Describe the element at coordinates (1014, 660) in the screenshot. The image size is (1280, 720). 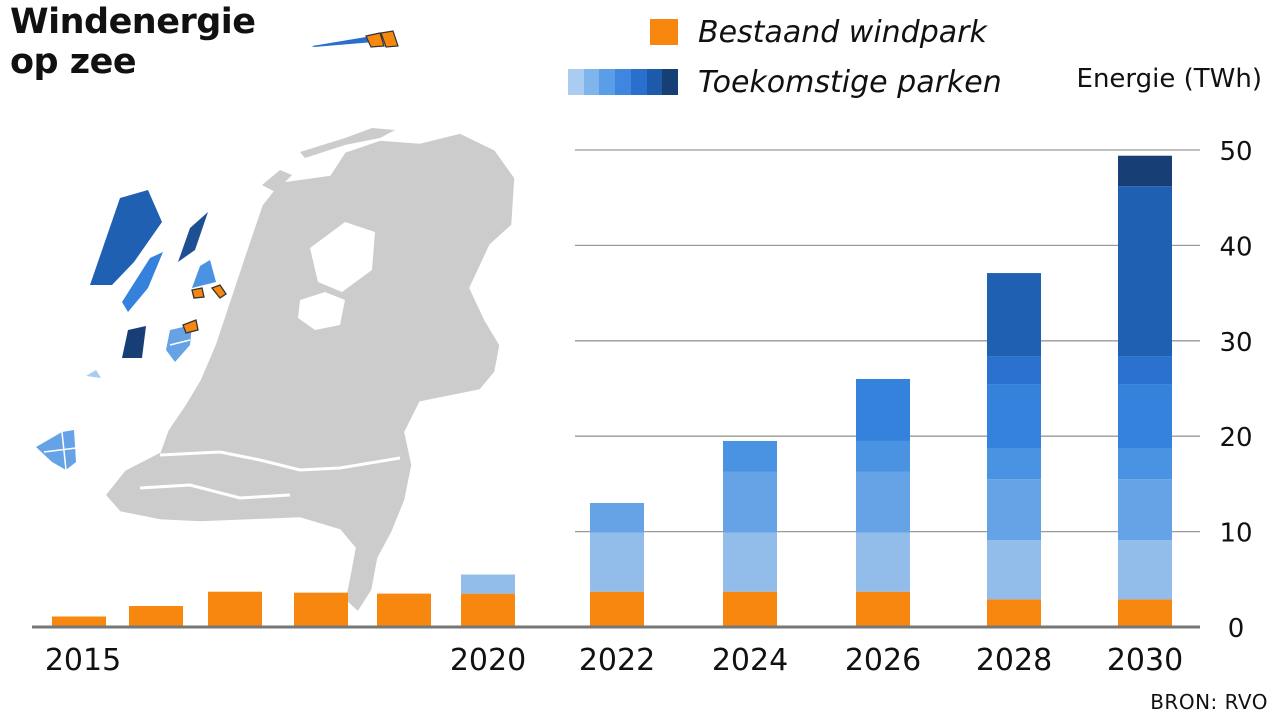
I see `x-tick-label: 2028` at that location.